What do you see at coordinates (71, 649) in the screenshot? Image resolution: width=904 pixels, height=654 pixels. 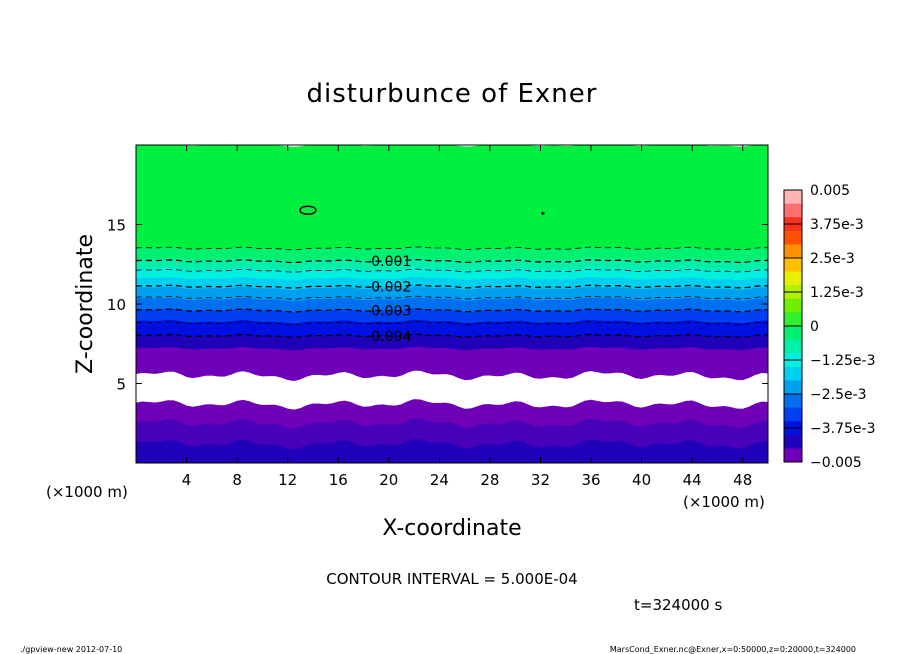 I see `footer-left: ./gpview-new 2012-07-10` at bounding box center [71, 649].